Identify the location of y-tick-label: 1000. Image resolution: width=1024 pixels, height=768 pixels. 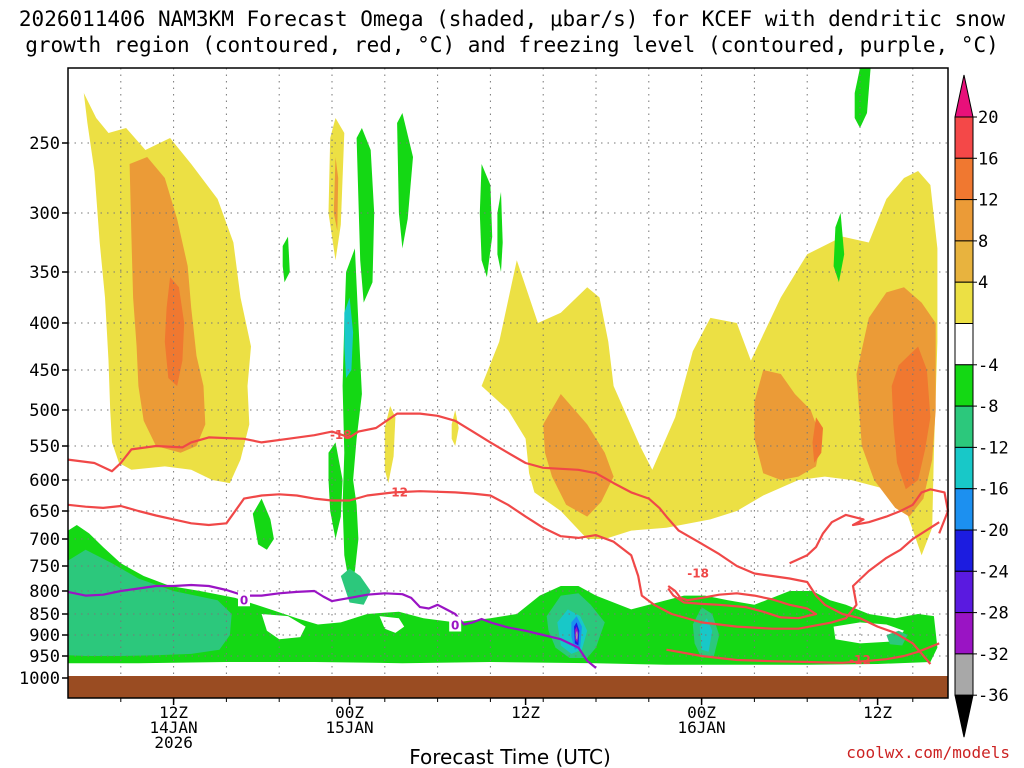
(39, 679).